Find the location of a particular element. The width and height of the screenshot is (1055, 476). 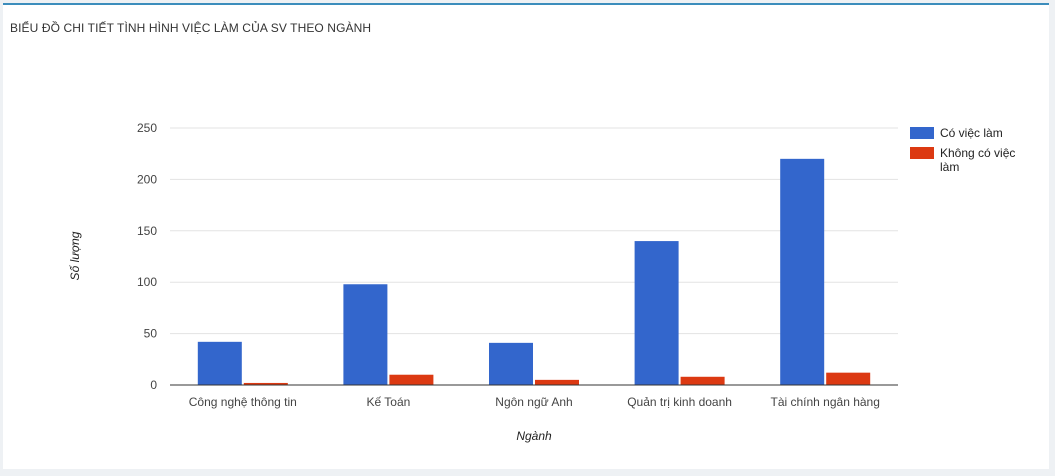

x-tick-label: Ngôn ngữ Anh is located at coordinates (533, 402).